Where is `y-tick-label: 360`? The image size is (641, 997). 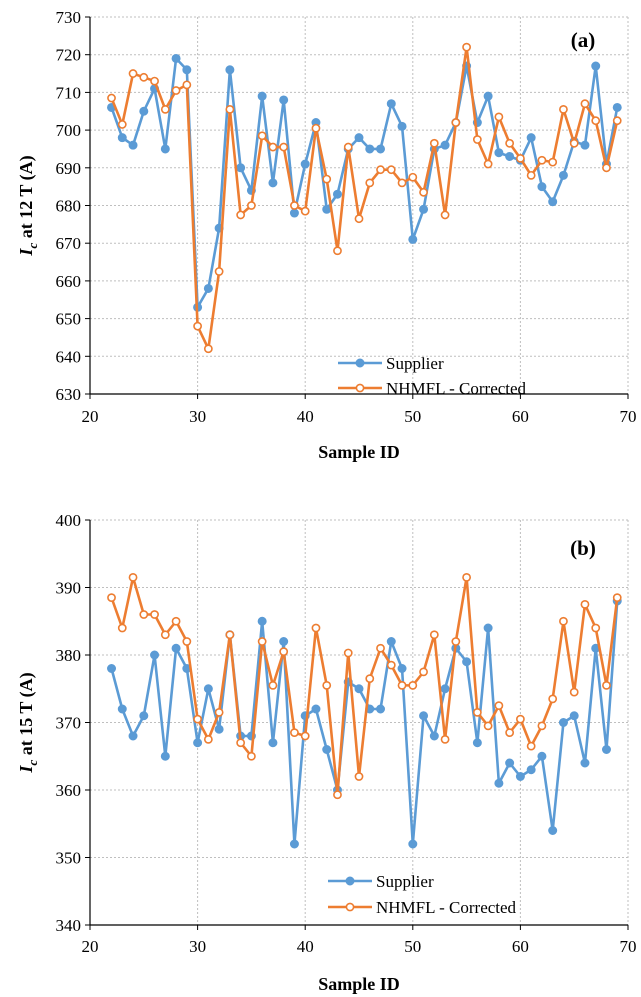 y-tick-label: 360 is located at coordinates (69, 790).